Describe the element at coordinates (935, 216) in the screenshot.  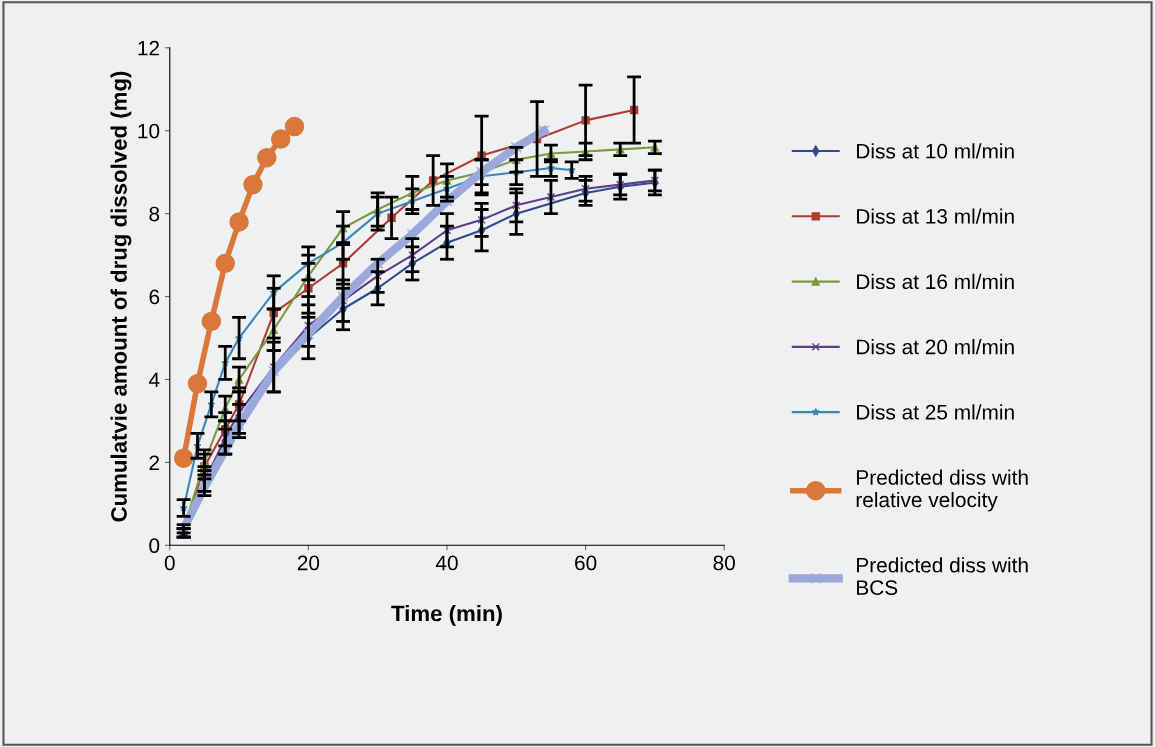
I see `legend-label: Diss at 13 ml/min` at that location.